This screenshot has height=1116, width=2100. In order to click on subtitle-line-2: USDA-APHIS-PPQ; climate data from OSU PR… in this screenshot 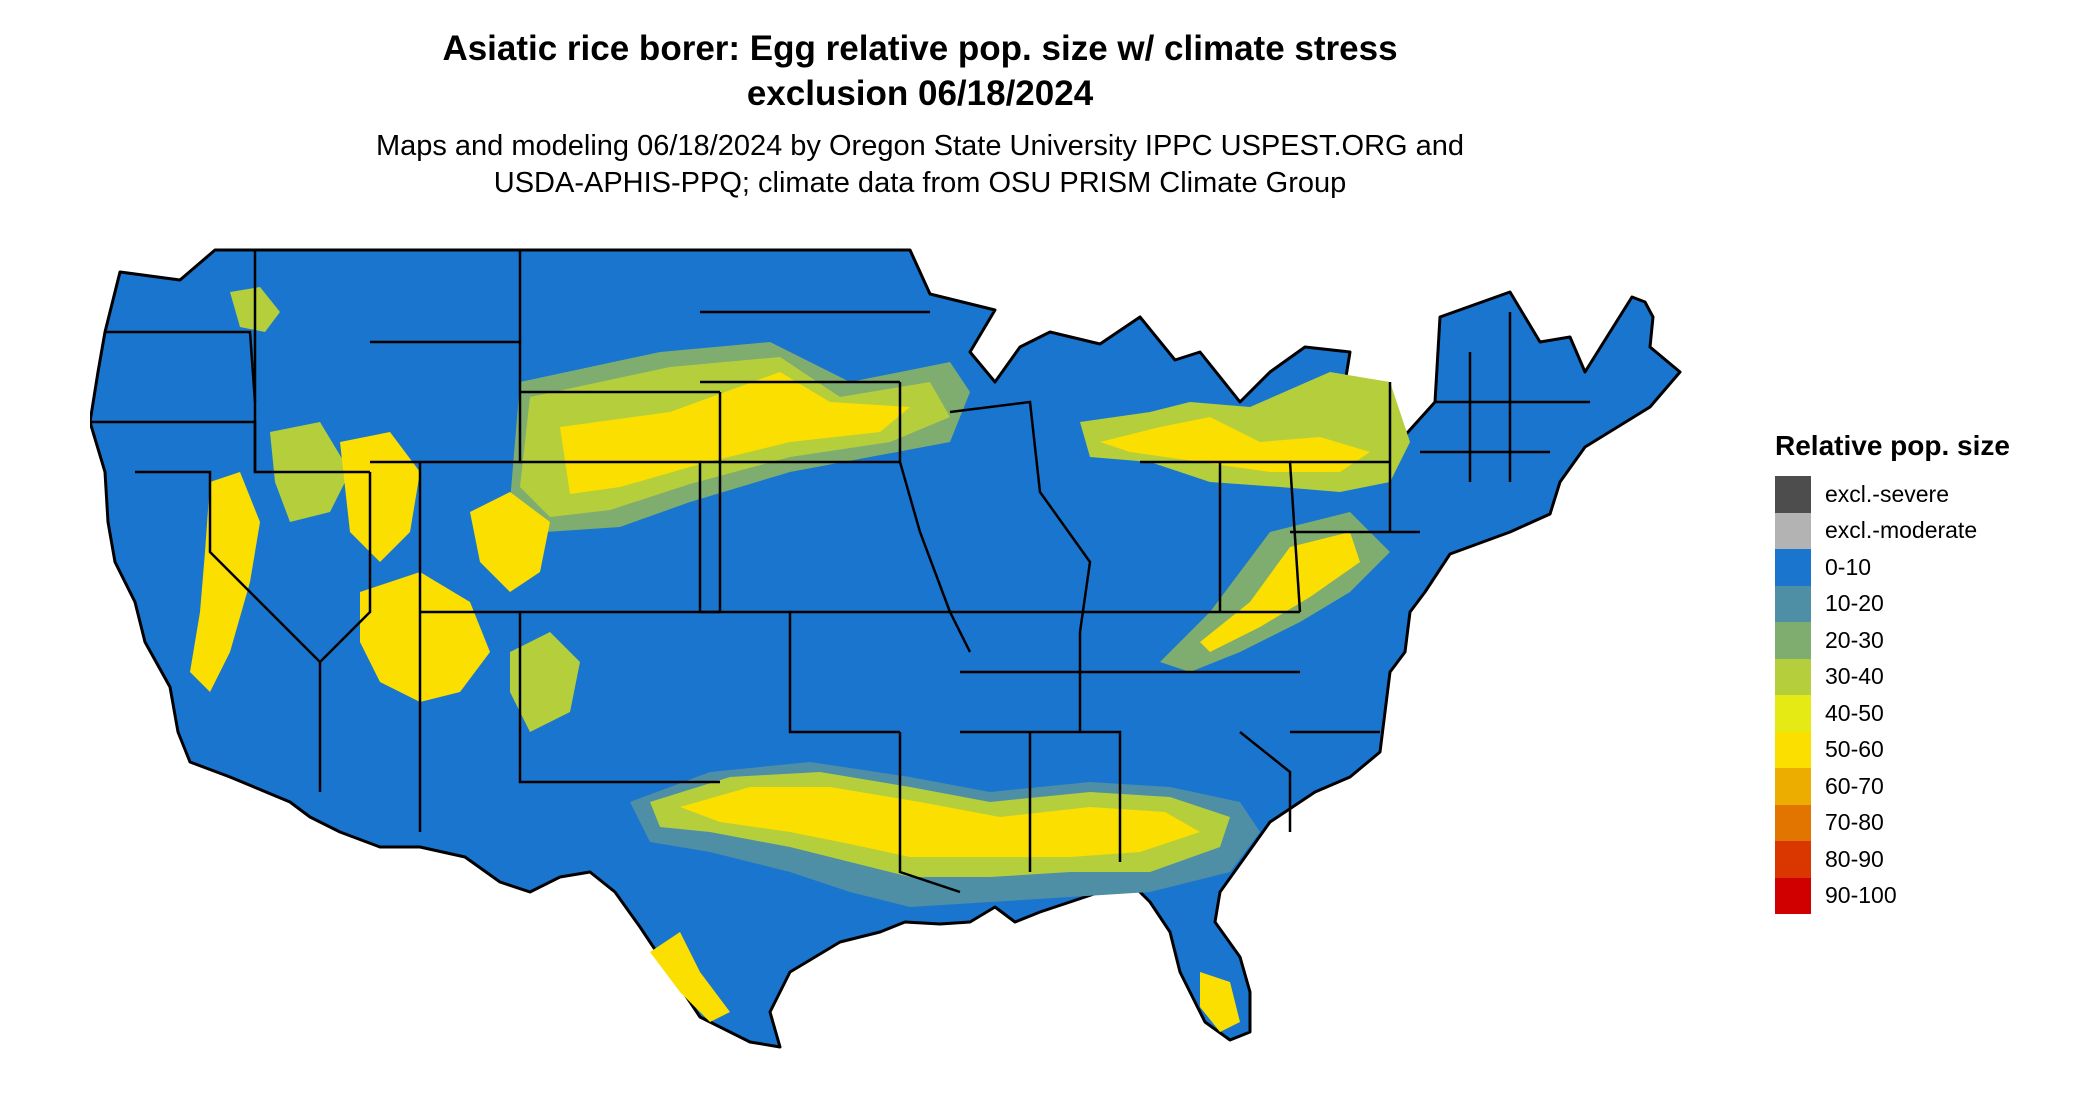, I will do `click(920, 183)`.